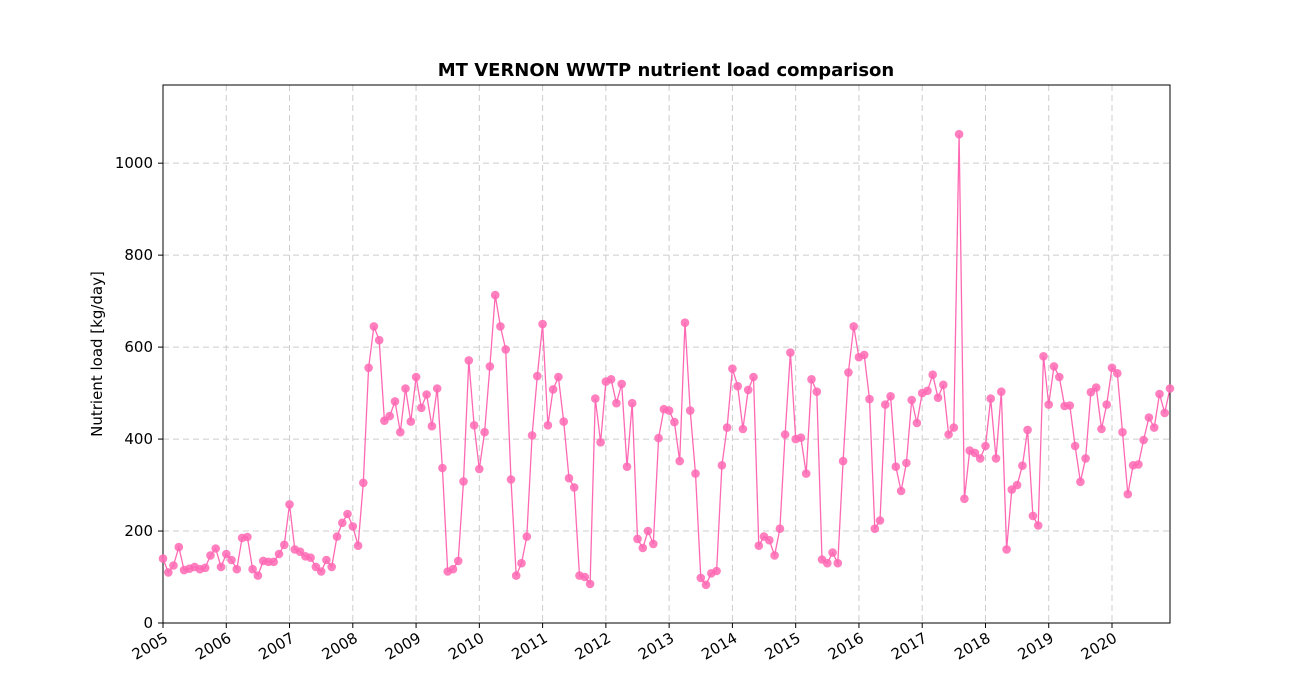 Image resolution: width=1300 pixels, height=700 pixels. I want to click on y-tick-label: 400, so click(138, 439).